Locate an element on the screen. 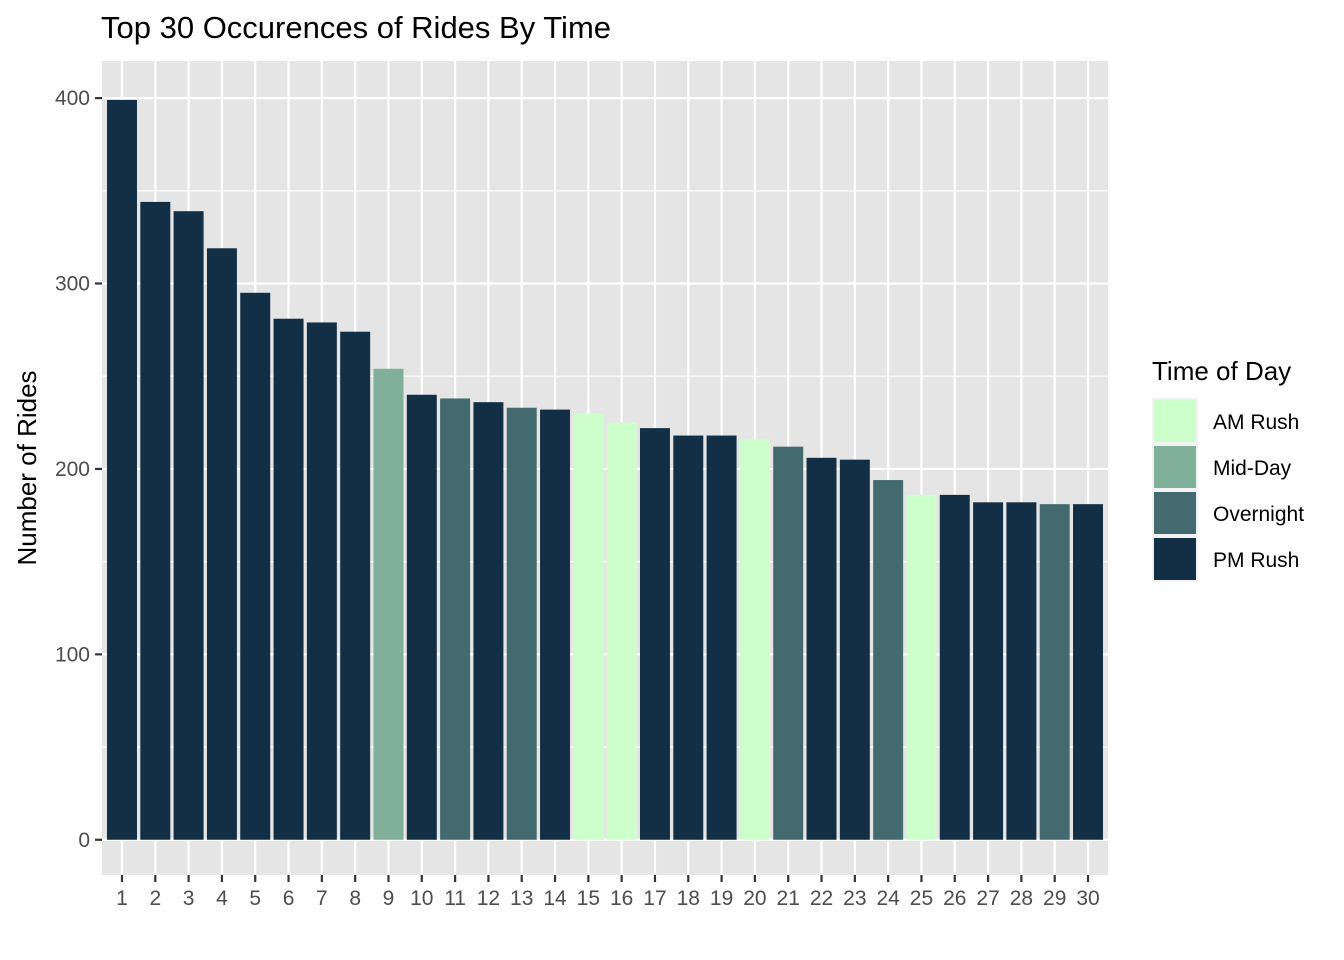  x-tick-label: 13 is located at coordinates (521, 898).